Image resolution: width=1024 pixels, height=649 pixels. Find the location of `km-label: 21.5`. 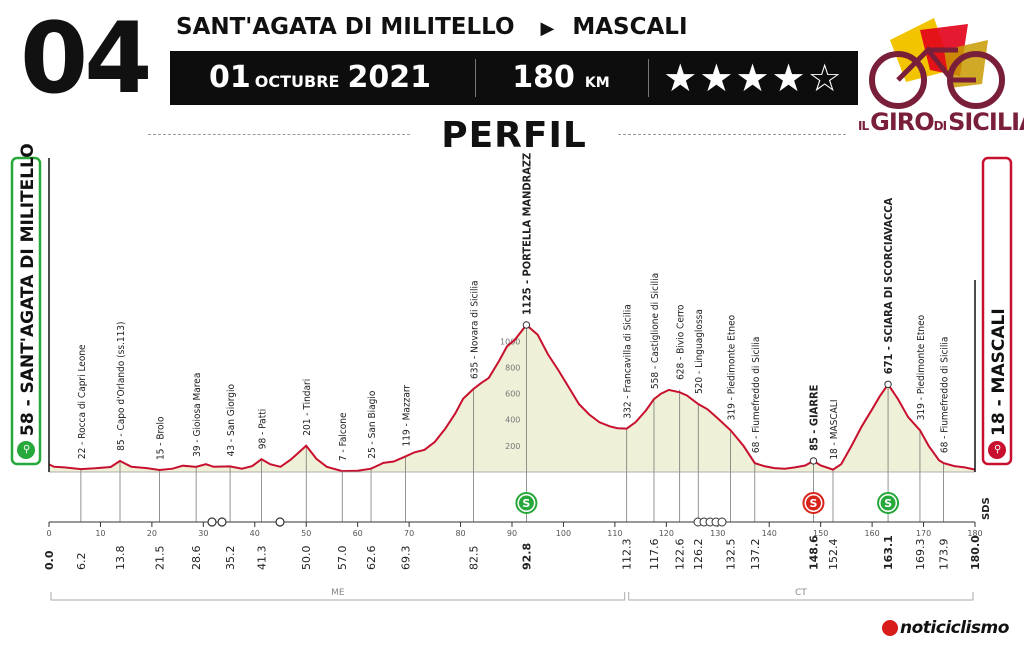

km-label: 21.5 is located at coordinates (160, 558).